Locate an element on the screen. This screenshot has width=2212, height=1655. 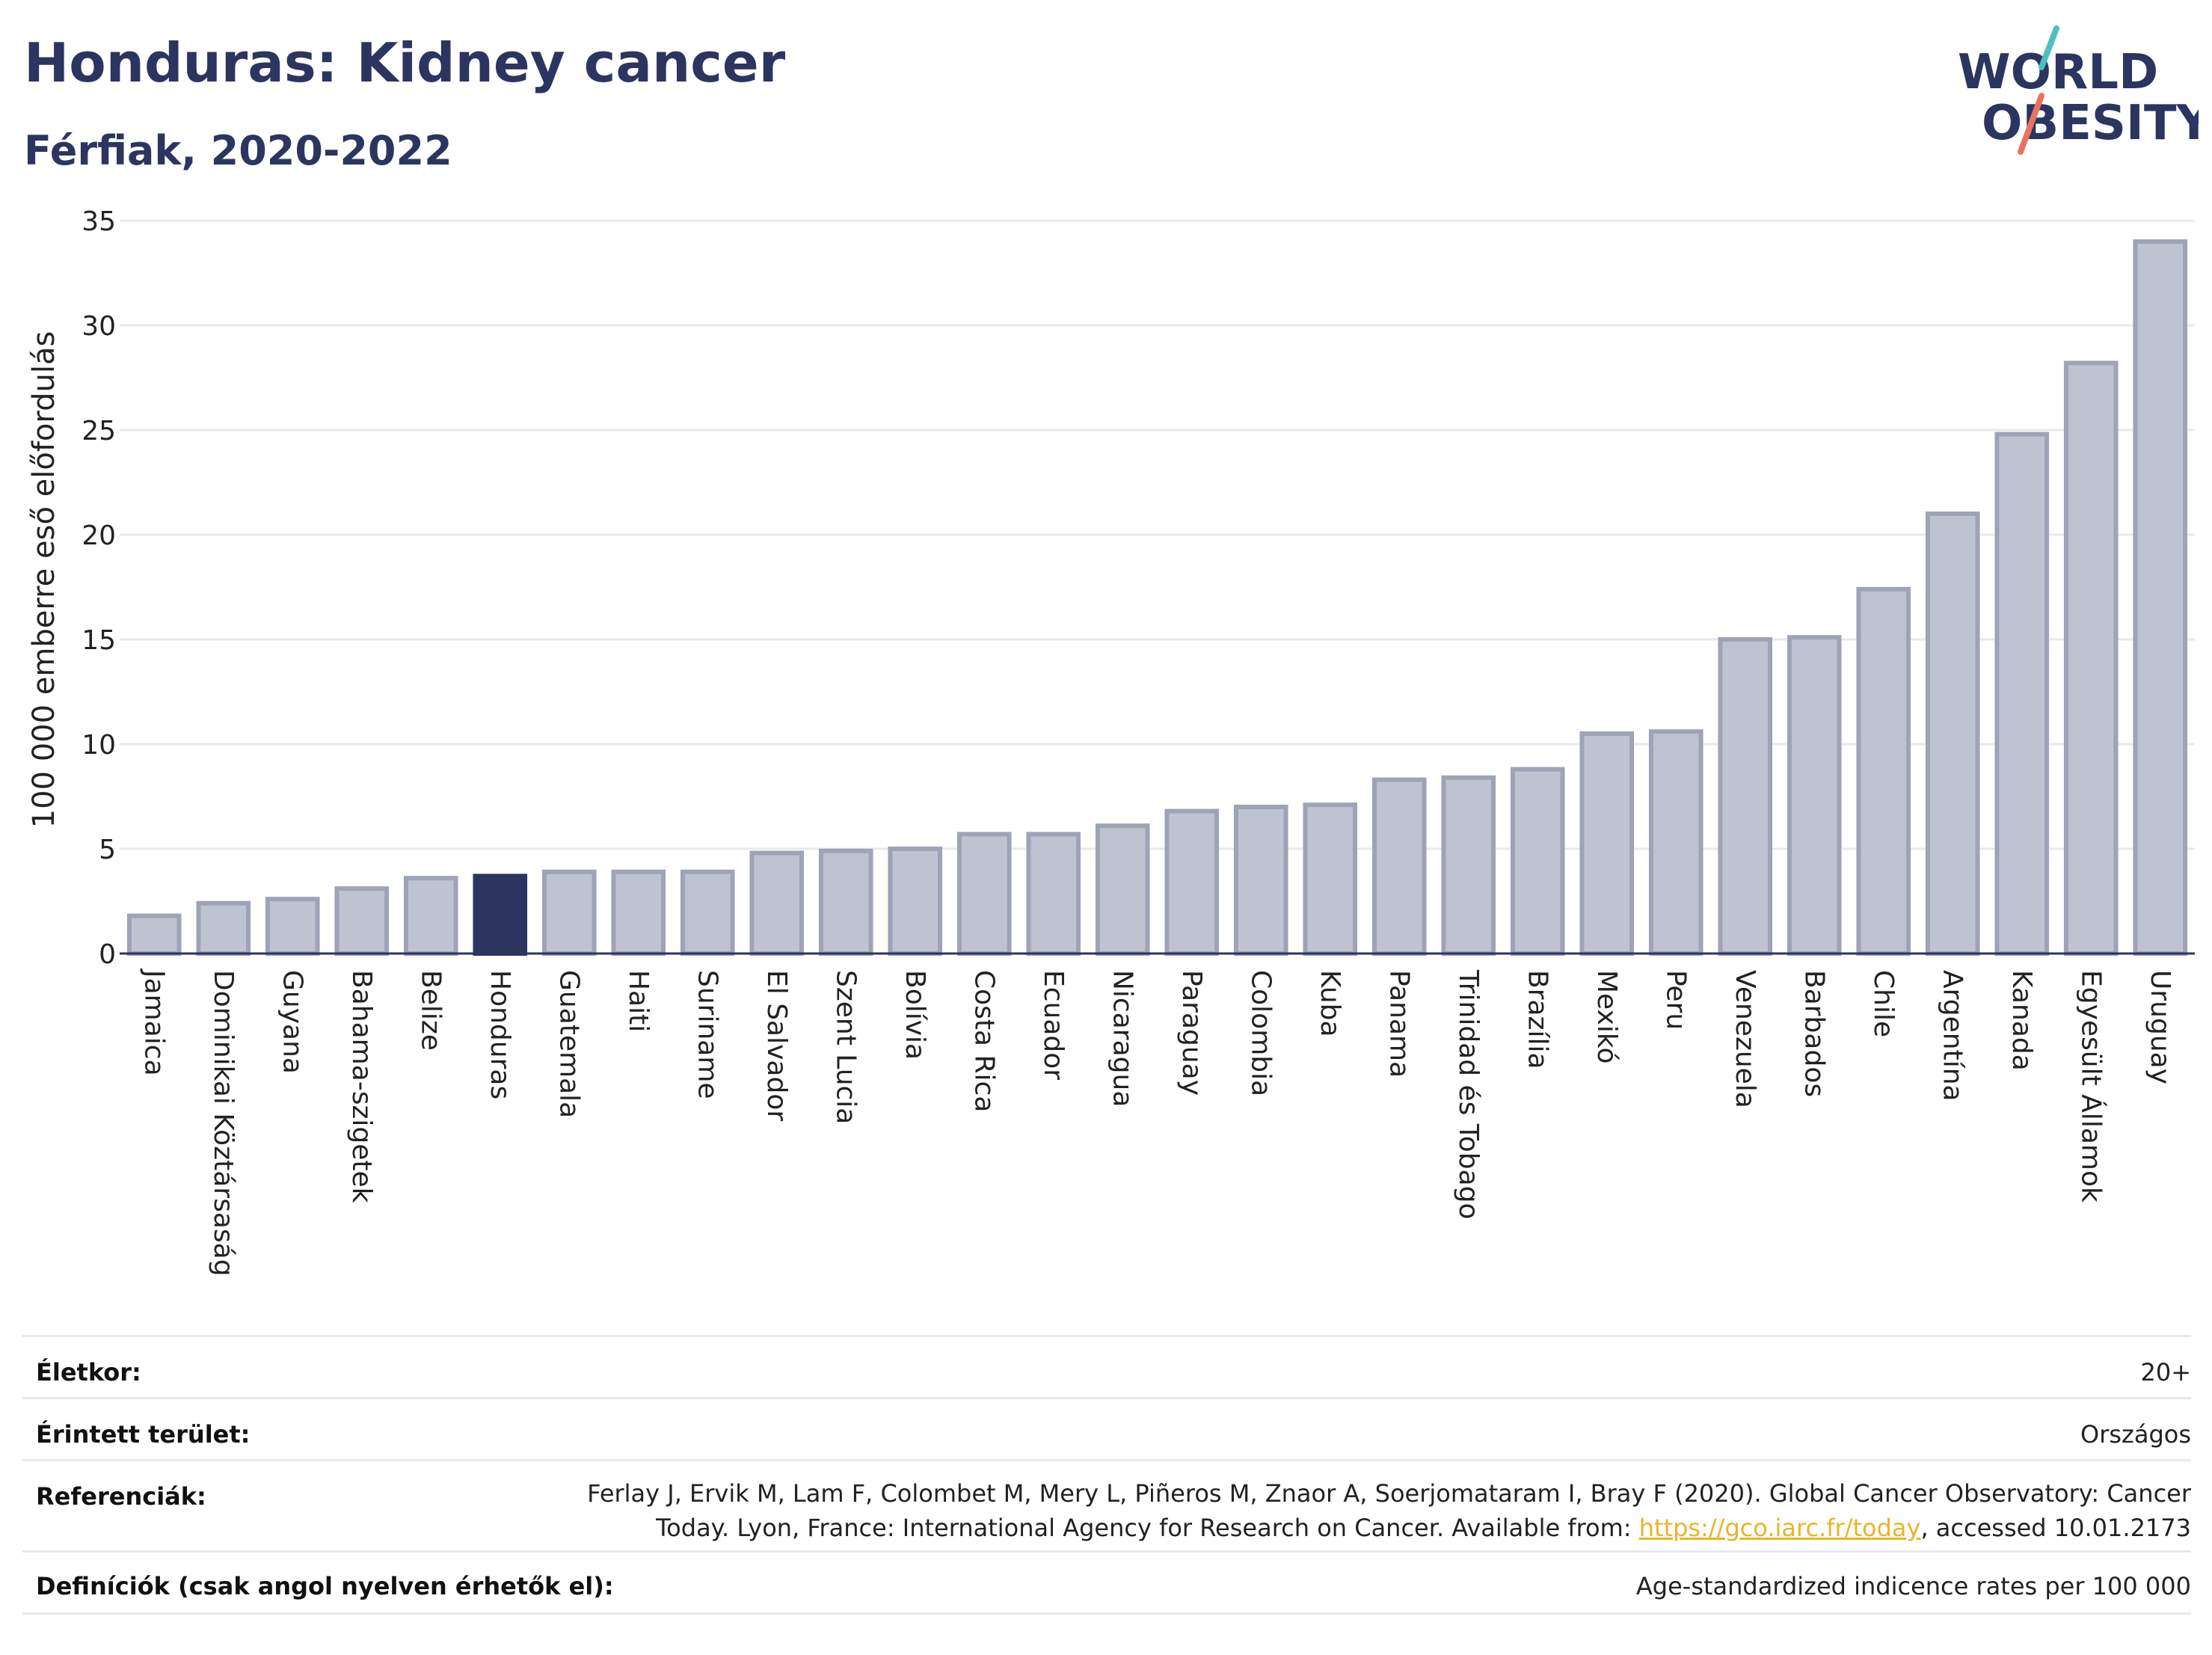
bar-bahama-szigetek is located at coordinates (362, 921).